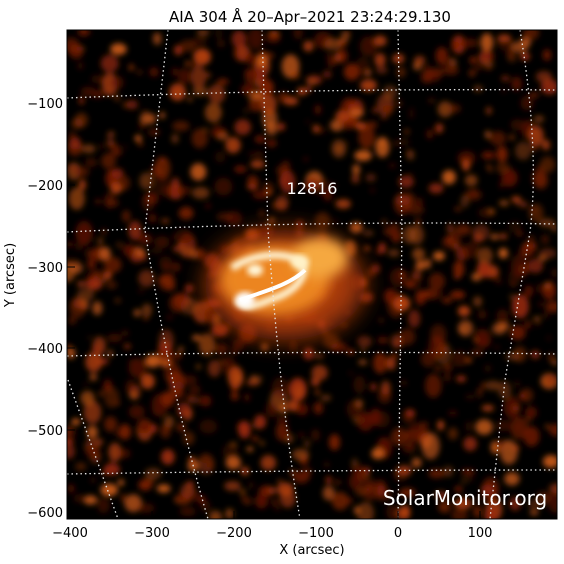 This screenshot has width=564, height=564. Describe the element at coordinates (10, 275) in the screenshot. I see `y-axis-title: Y (arcsec)` at that location.